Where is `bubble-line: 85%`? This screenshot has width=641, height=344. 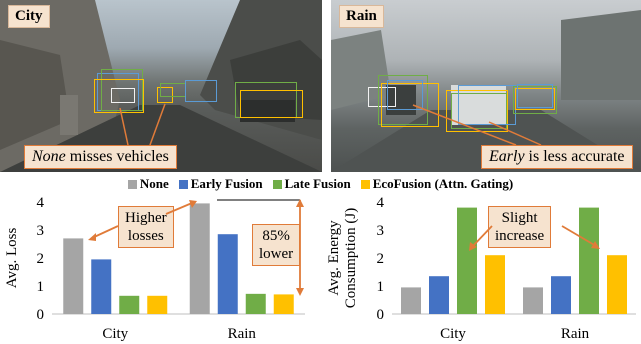
bubble-line: 85% is located at coordinates (276, 236).